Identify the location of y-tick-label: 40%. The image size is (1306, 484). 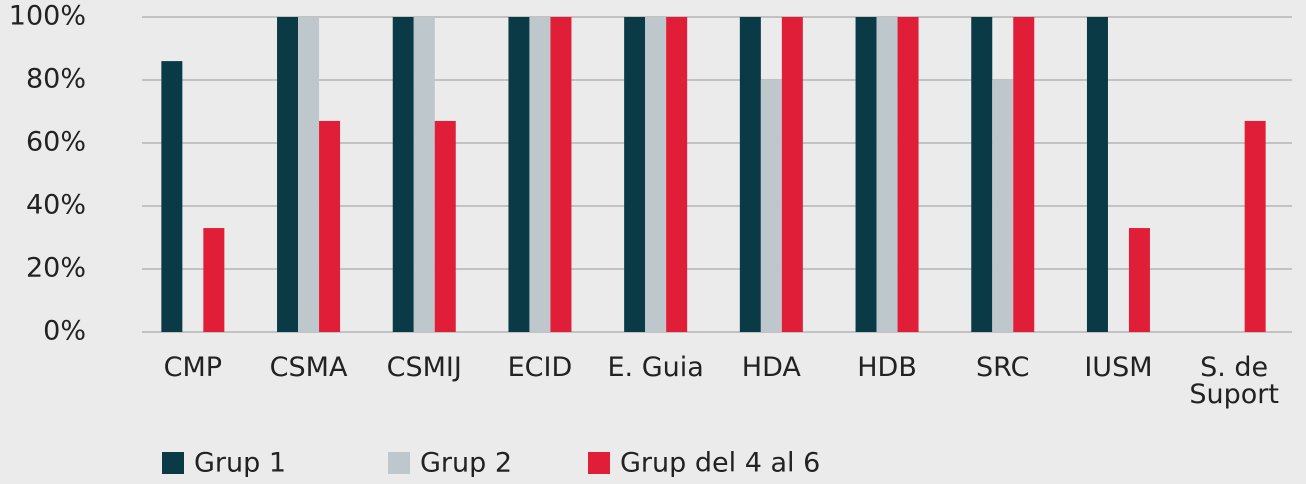
(56, 205).